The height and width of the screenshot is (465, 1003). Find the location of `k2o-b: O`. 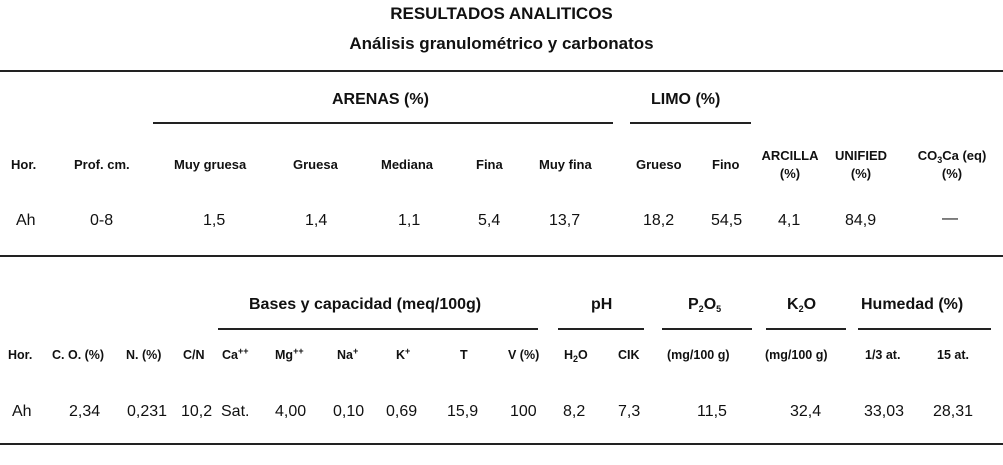

k2o-b: O is located at coordinates (810, 304).